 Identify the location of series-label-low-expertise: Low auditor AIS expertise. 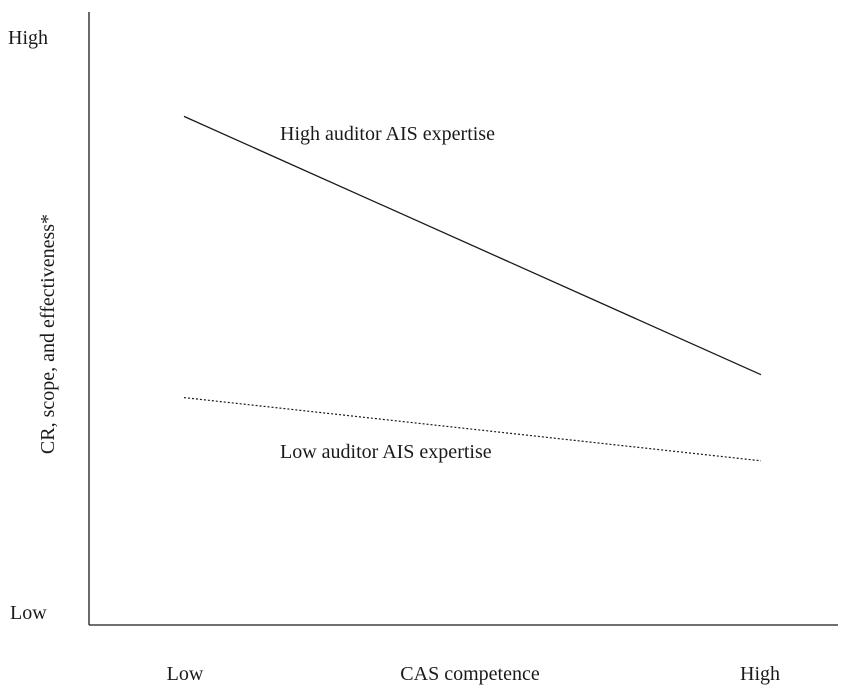
(386, 452).